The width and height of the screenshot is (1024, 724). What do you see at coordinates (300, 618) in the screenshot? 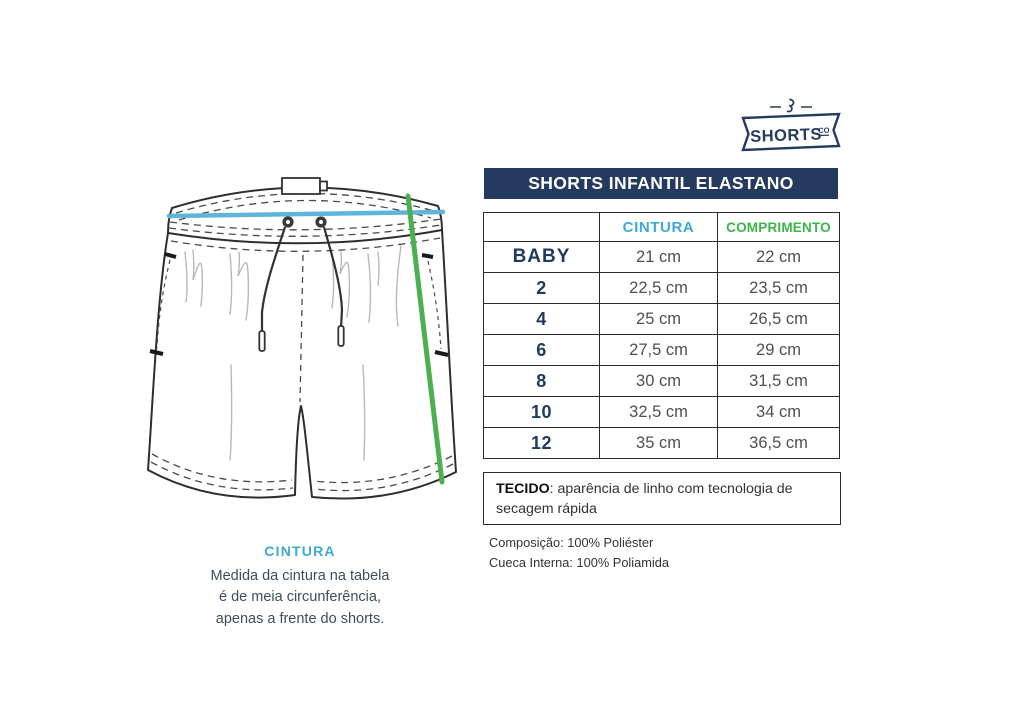
I see `waist-caption-line: apenas a frente do shorts.` at bounding box center [300, 618].